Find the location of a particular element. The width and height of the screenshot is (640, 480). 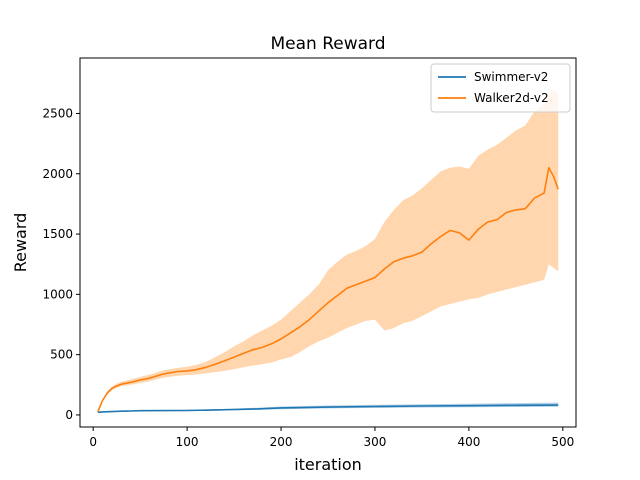

legend-box is located at coordinates (500, 88).